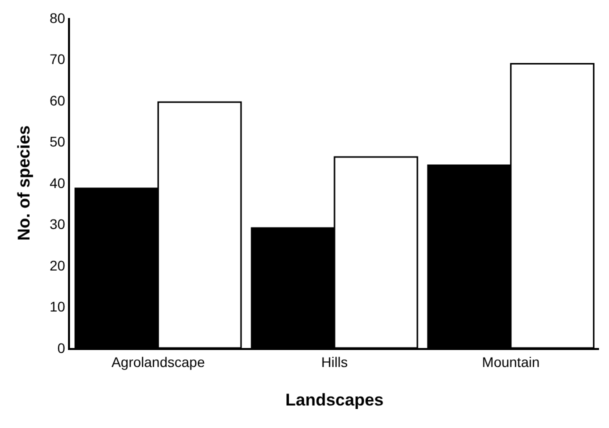 The width and height of the screenshot is (609, 428). Describe the element at coordinates (58, 306) in the screenshot. I see `y-tick-label: 10` at that location.